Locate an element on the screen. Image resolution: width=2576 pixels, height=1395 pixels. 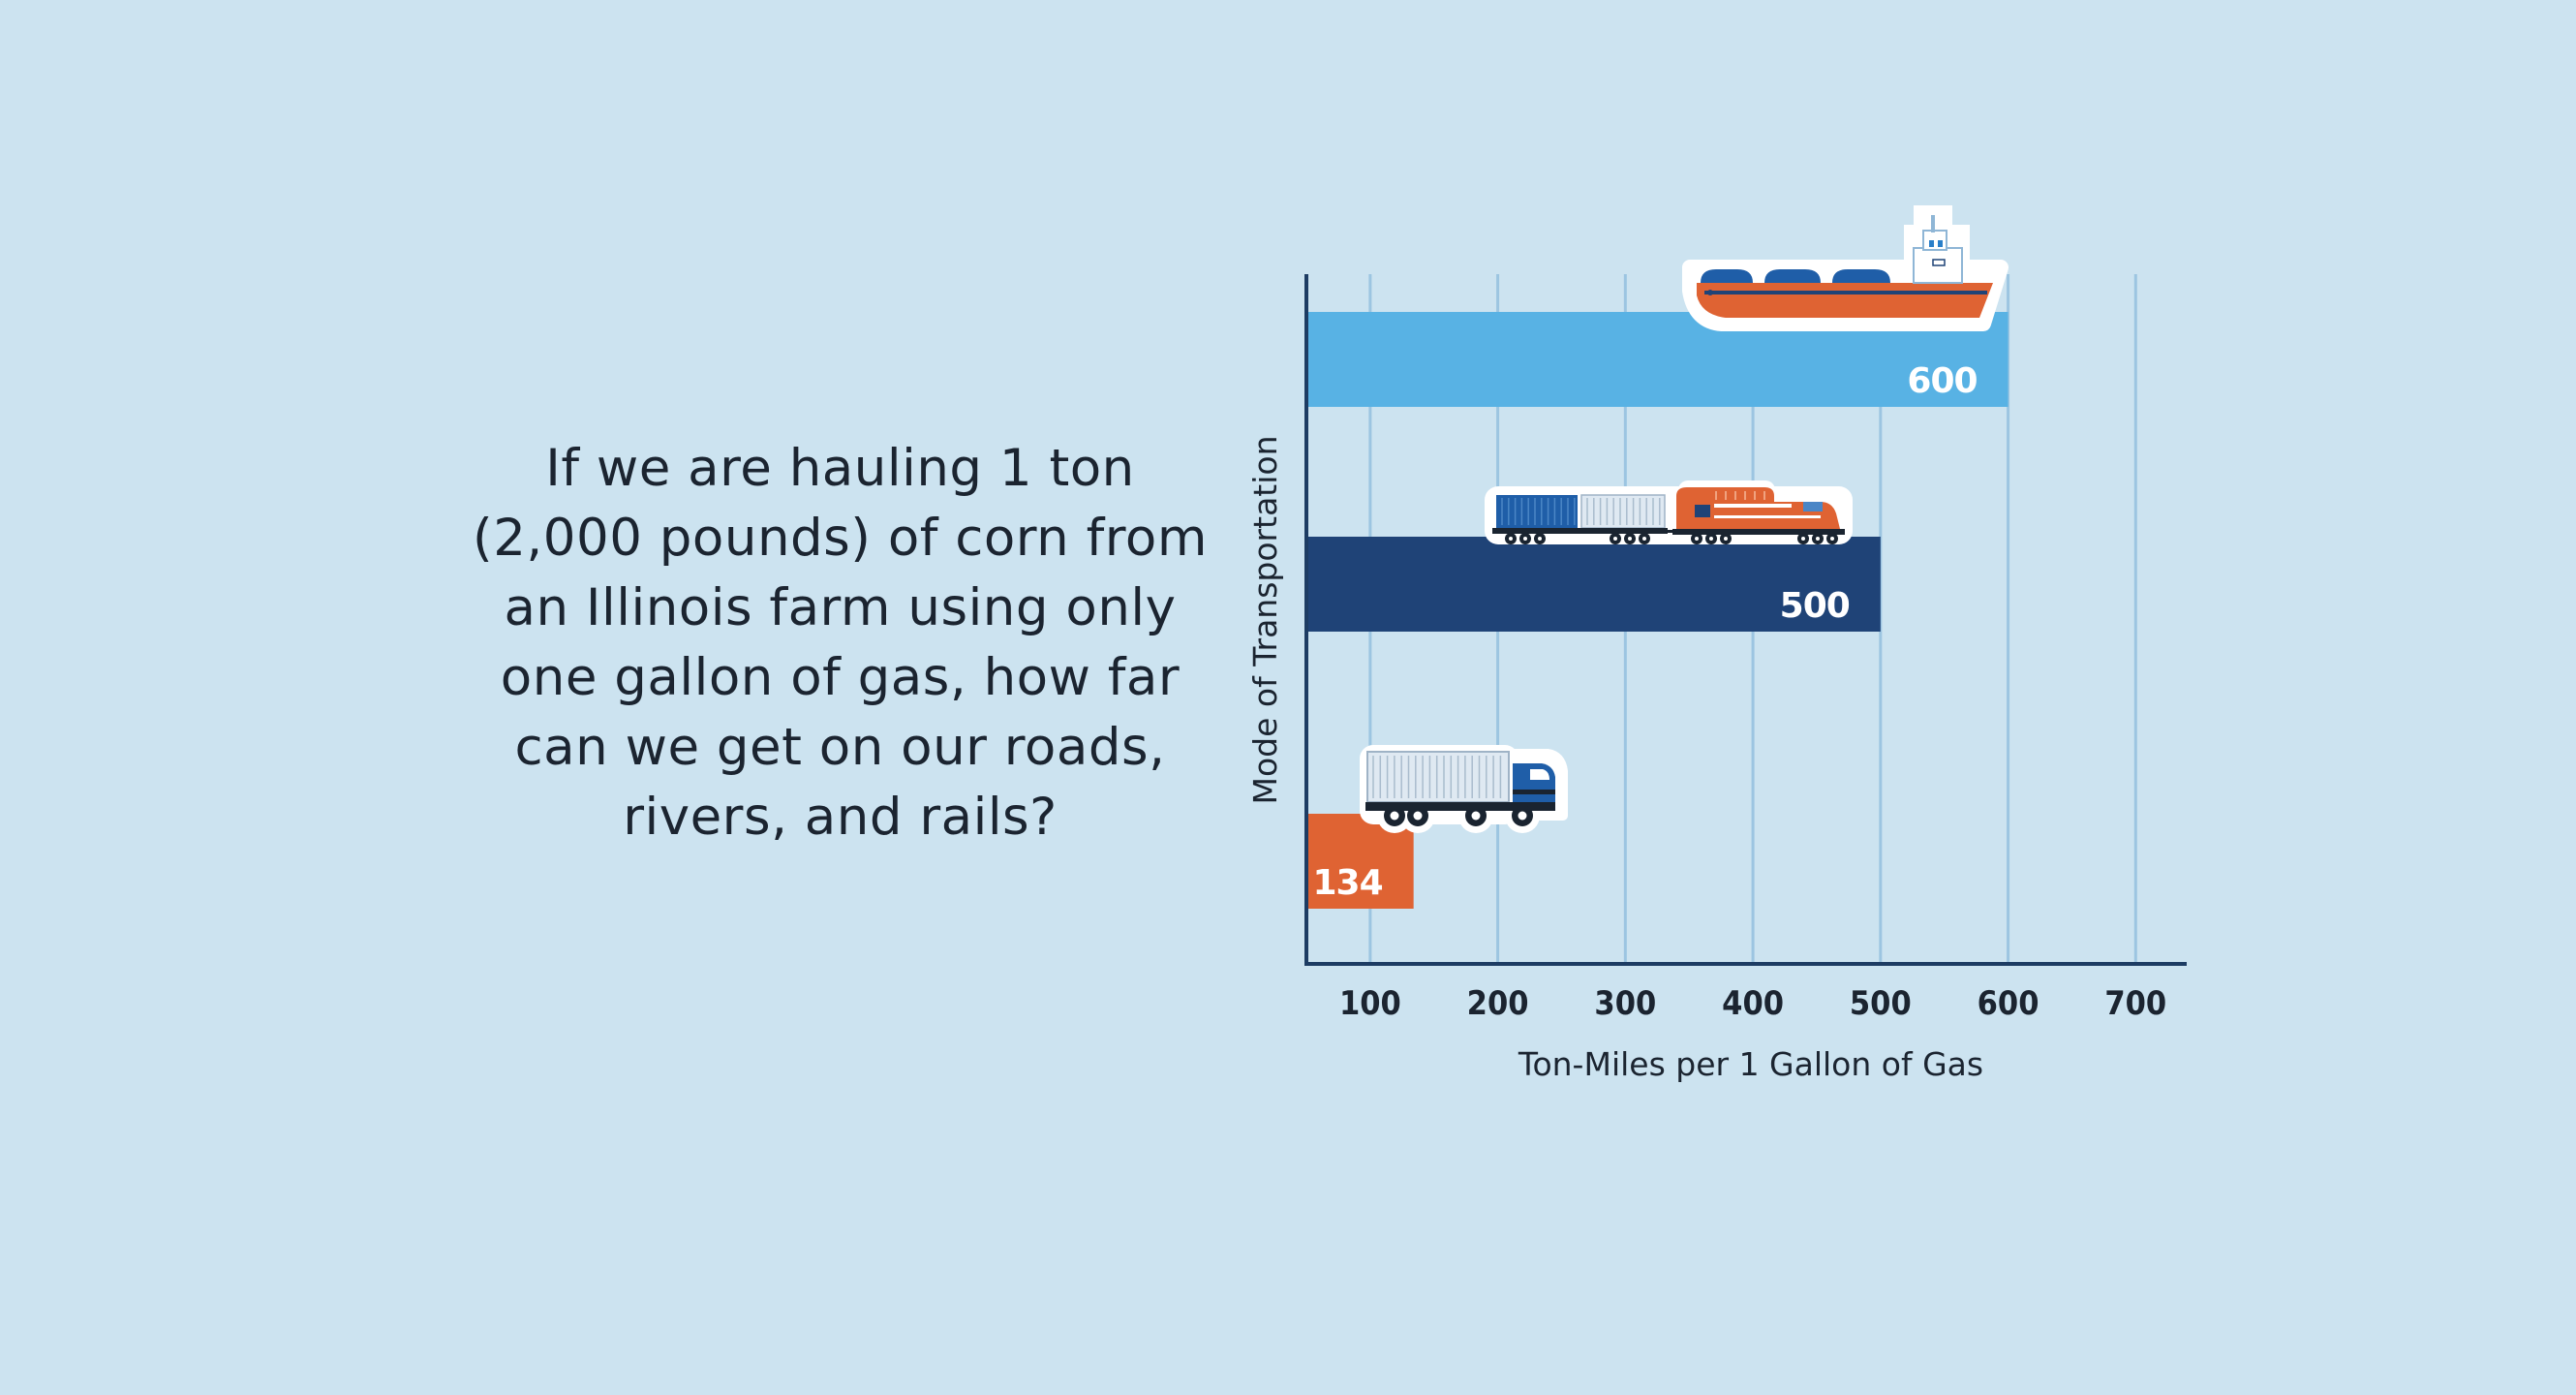
x-tick-label: 400 is located at coordinates (1753, 1003).